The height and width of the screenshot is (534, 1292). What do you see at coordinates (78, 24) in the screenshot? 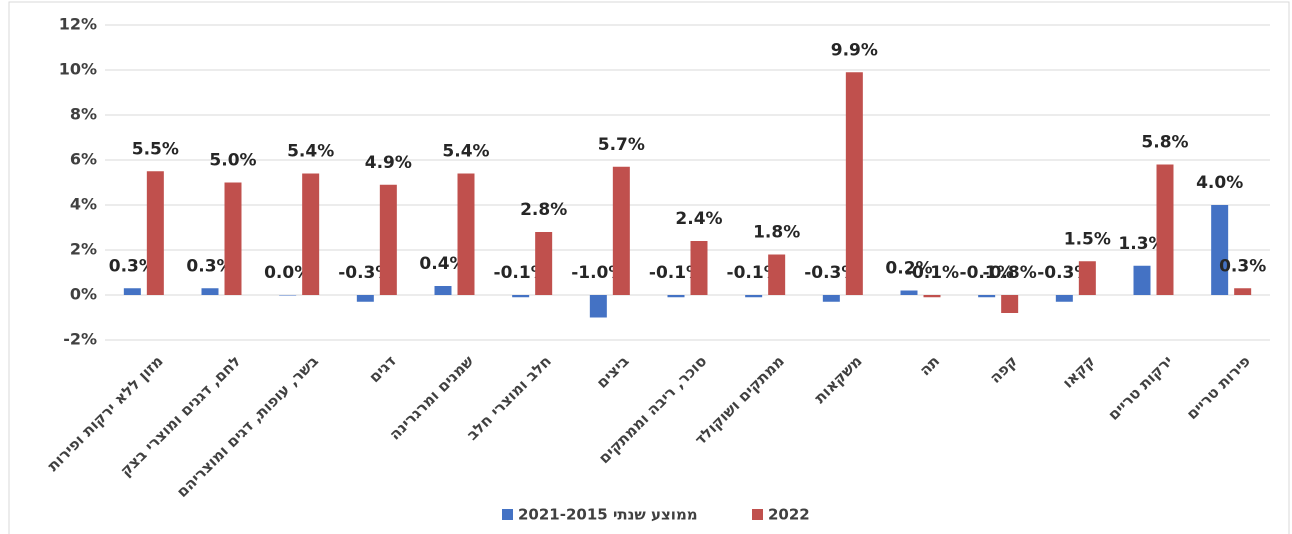
I see `y-tick-label: 12%` at bounding box center [78, 24].